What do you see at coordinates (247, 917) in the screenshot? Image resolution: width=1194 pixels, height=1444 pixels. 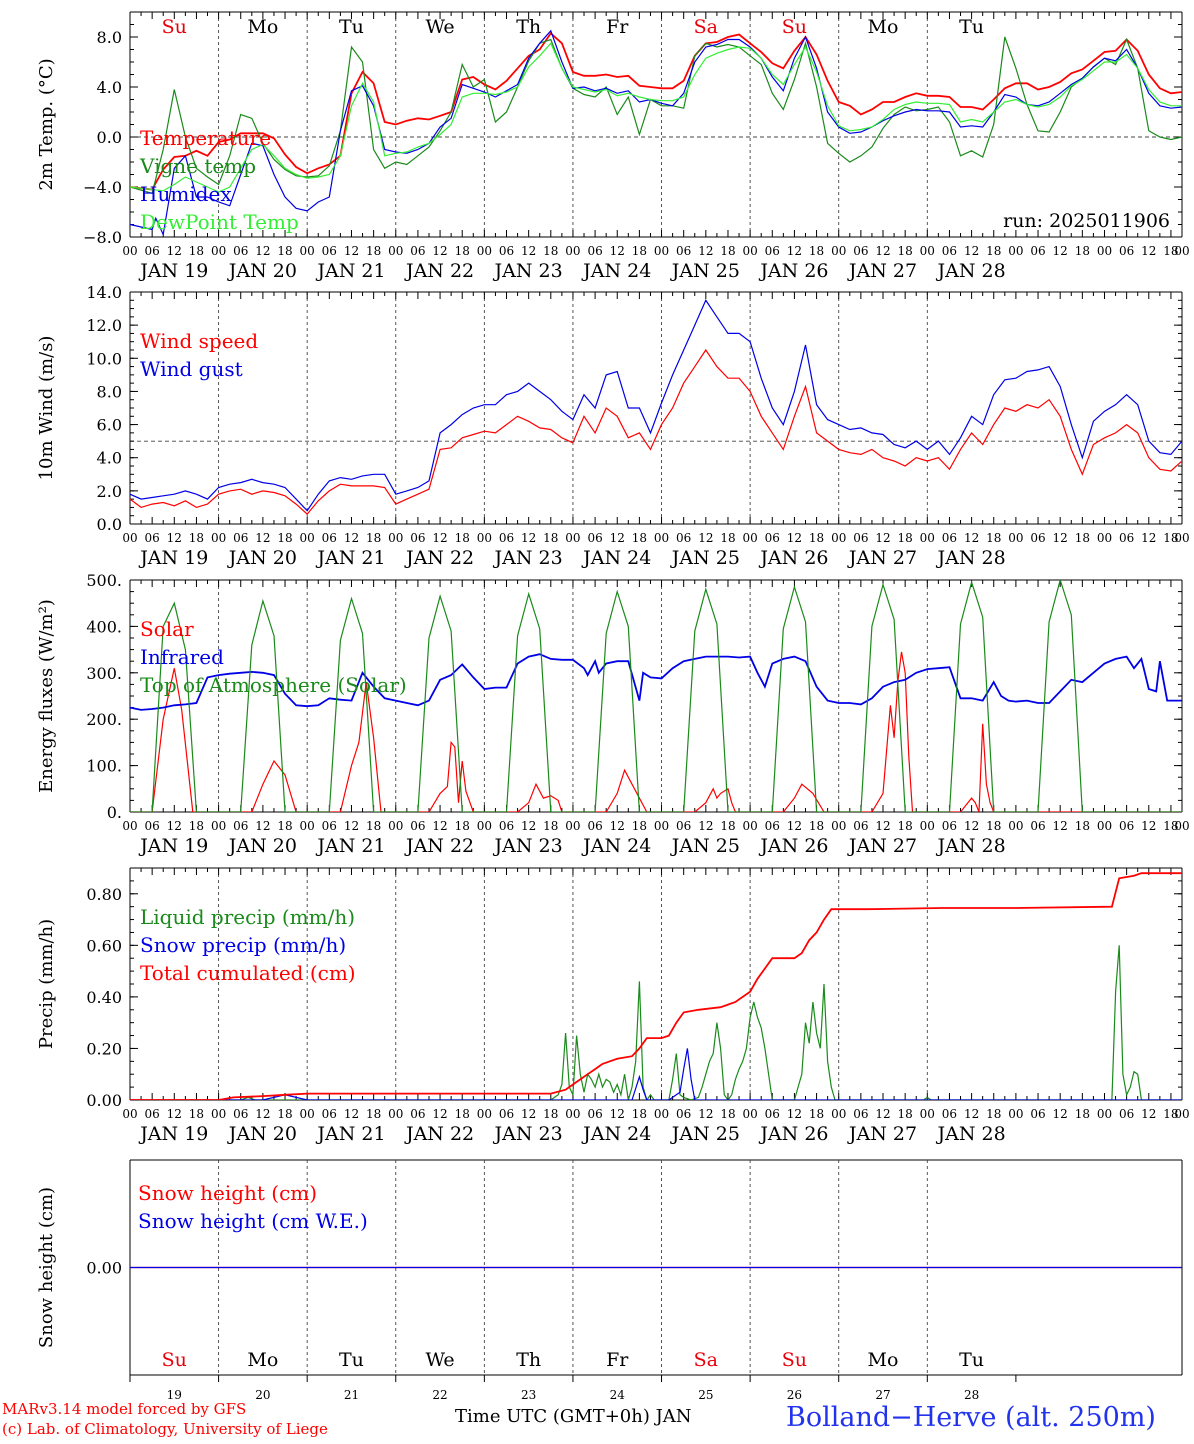 I see `legend-entry: Liquid precip (mm/h)` at bounding box center [247, 917].